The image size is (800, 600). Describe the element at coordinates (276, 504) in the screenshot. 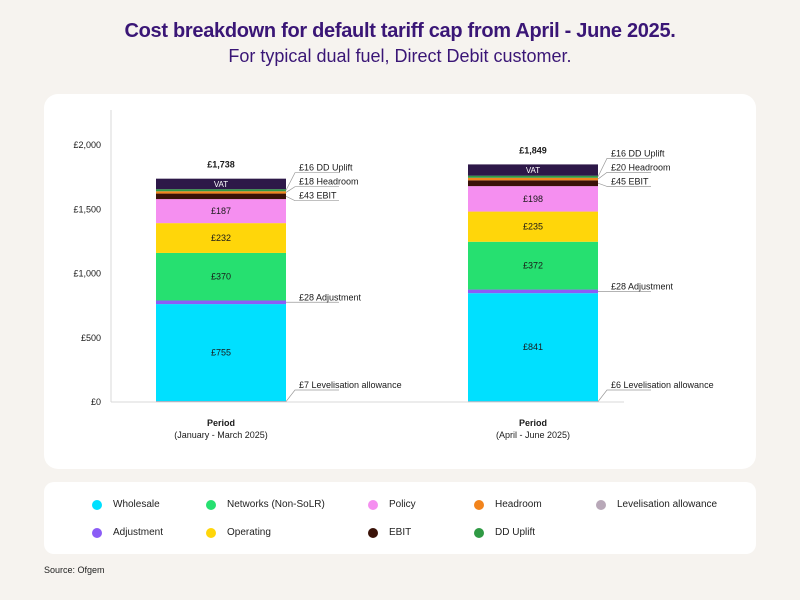

I see `legend-label: Networks (Non-SoLR)` at that location.